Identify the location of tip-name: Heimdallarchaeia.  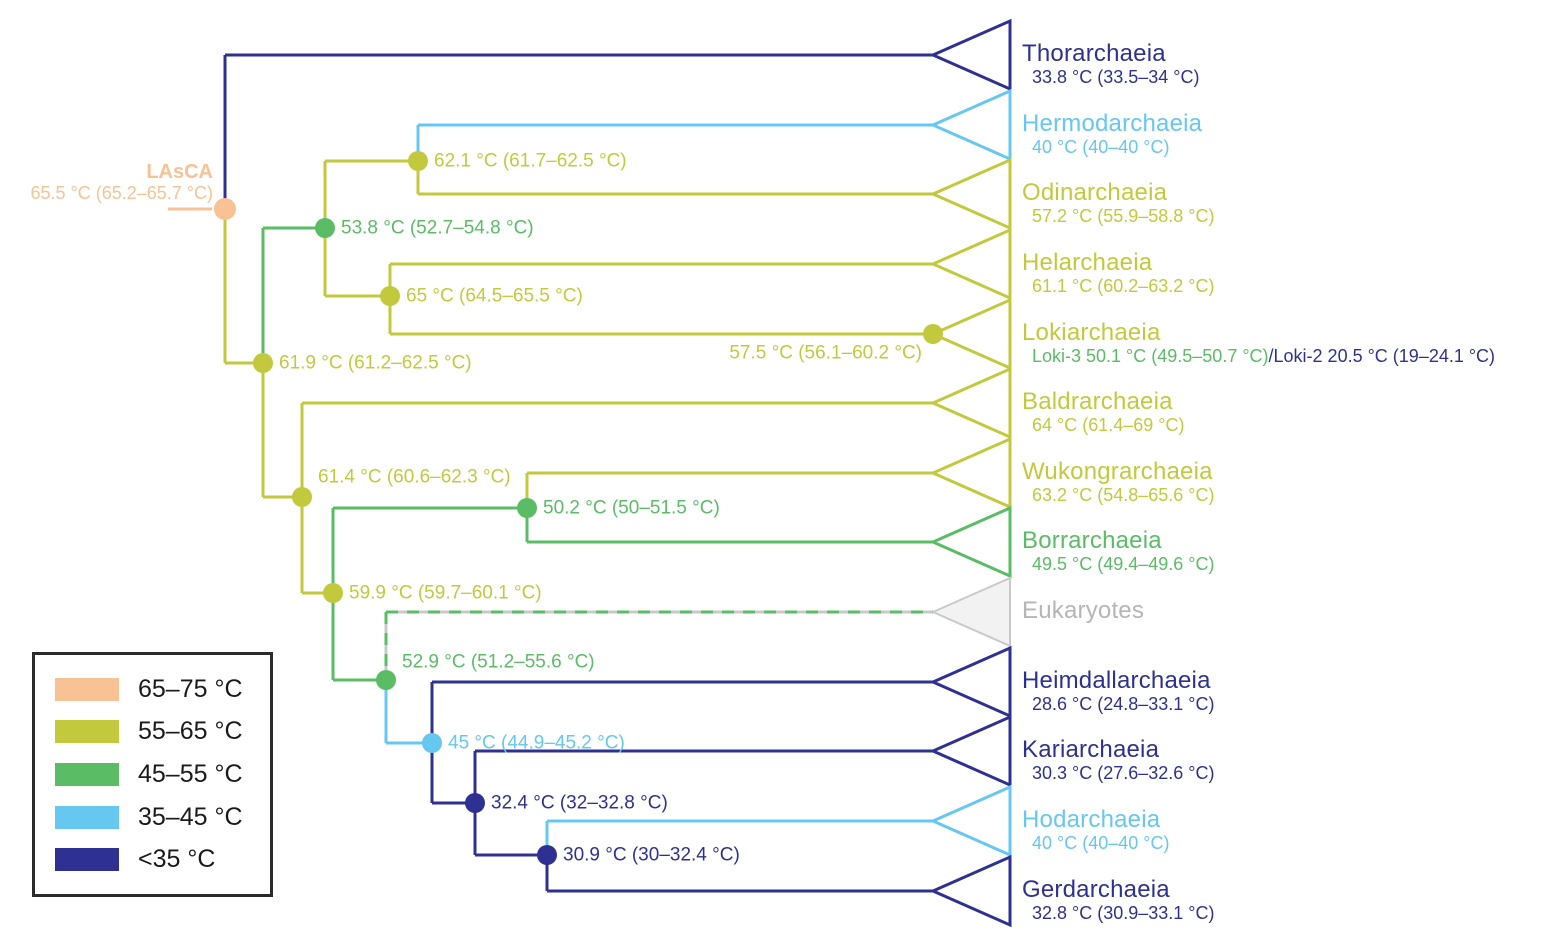
(1116, 680).